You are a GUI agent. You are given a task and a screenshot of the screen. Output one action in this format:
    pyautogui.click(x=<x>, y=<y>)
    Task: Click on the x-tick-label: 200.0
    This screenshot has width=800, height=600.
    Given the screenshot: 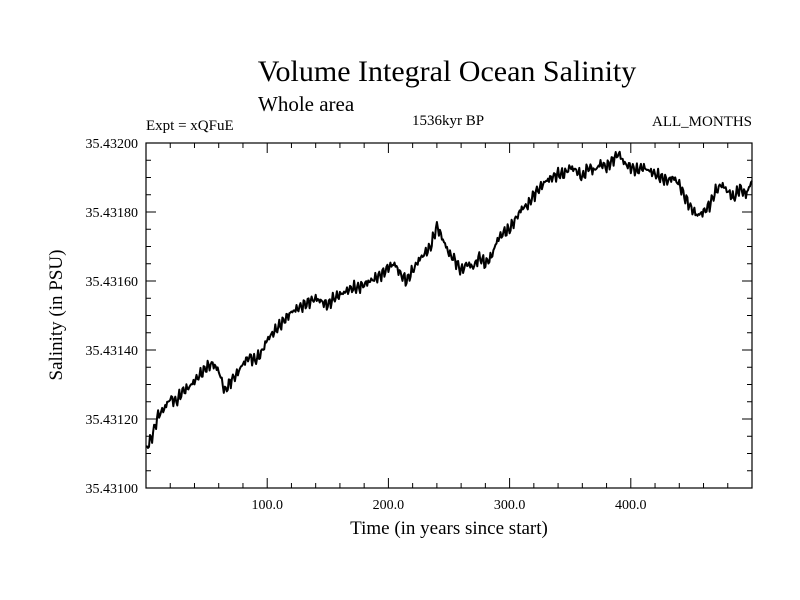 What is the action you would take?
    pyautogui.click(x=389, y=505)
    